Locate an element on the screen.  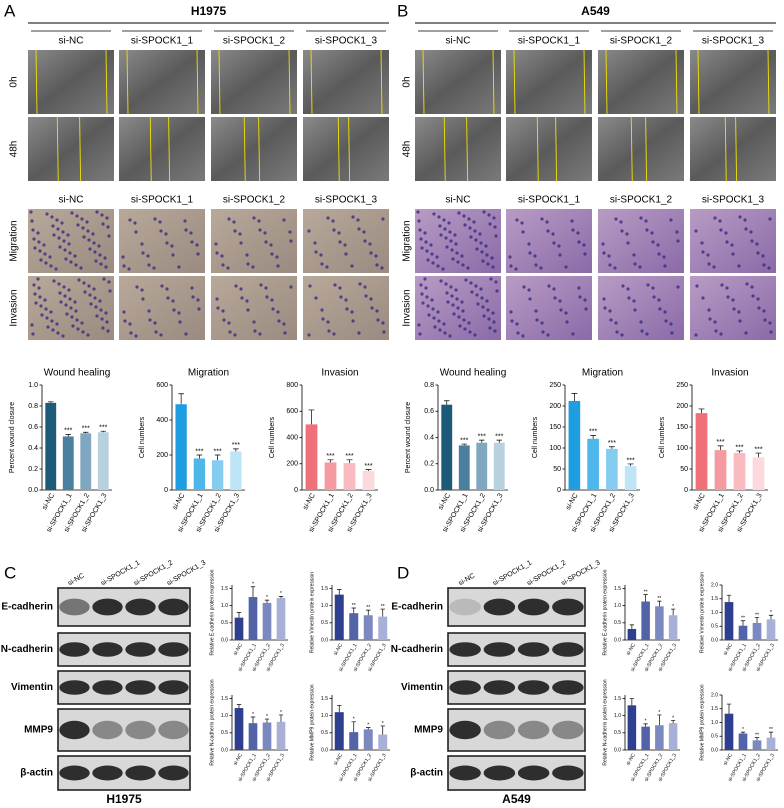
panel-title: H1975 is located at coordinates (209, 11).